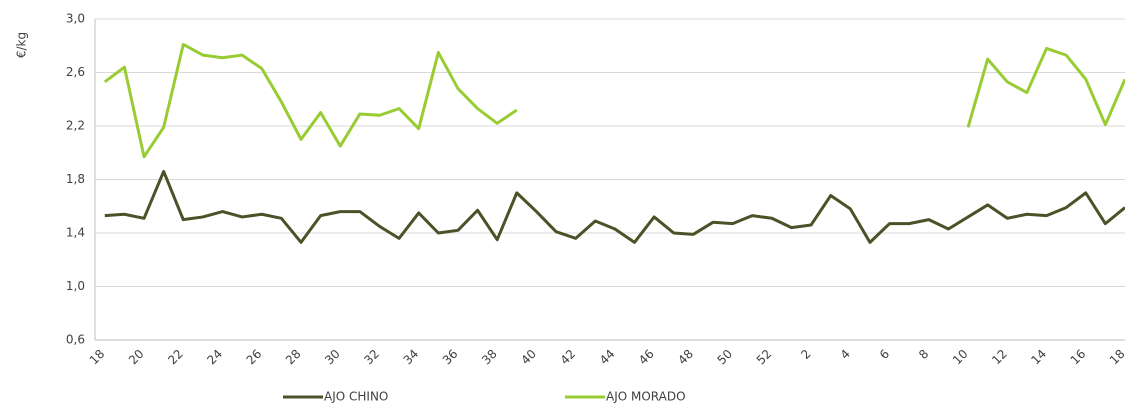  I want to click on y-tick-label: 1,8, so click(75, 179).